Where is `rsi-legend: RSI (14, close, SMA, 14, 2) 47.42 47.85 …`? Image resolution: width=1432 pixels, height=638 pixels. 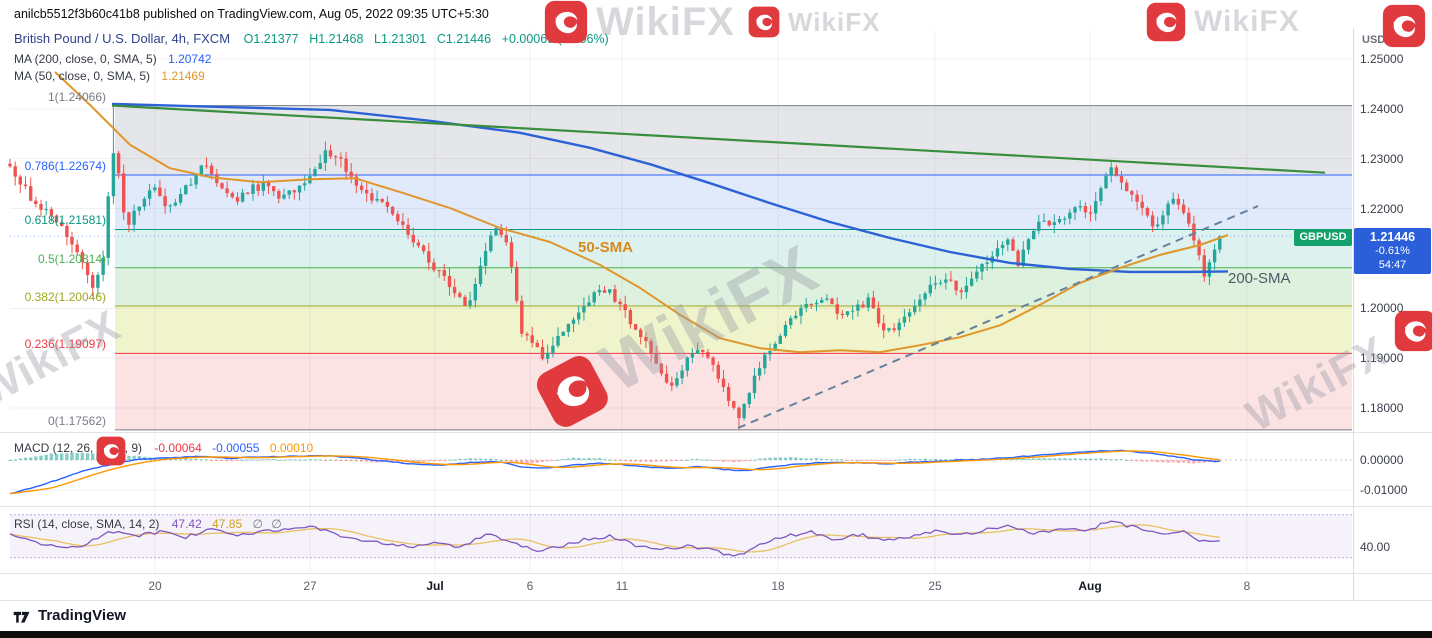
rsi-legend: RSI (14, close, SMA, 14, 2) 47.42 47.85 … is located at coordinates (150, 524).